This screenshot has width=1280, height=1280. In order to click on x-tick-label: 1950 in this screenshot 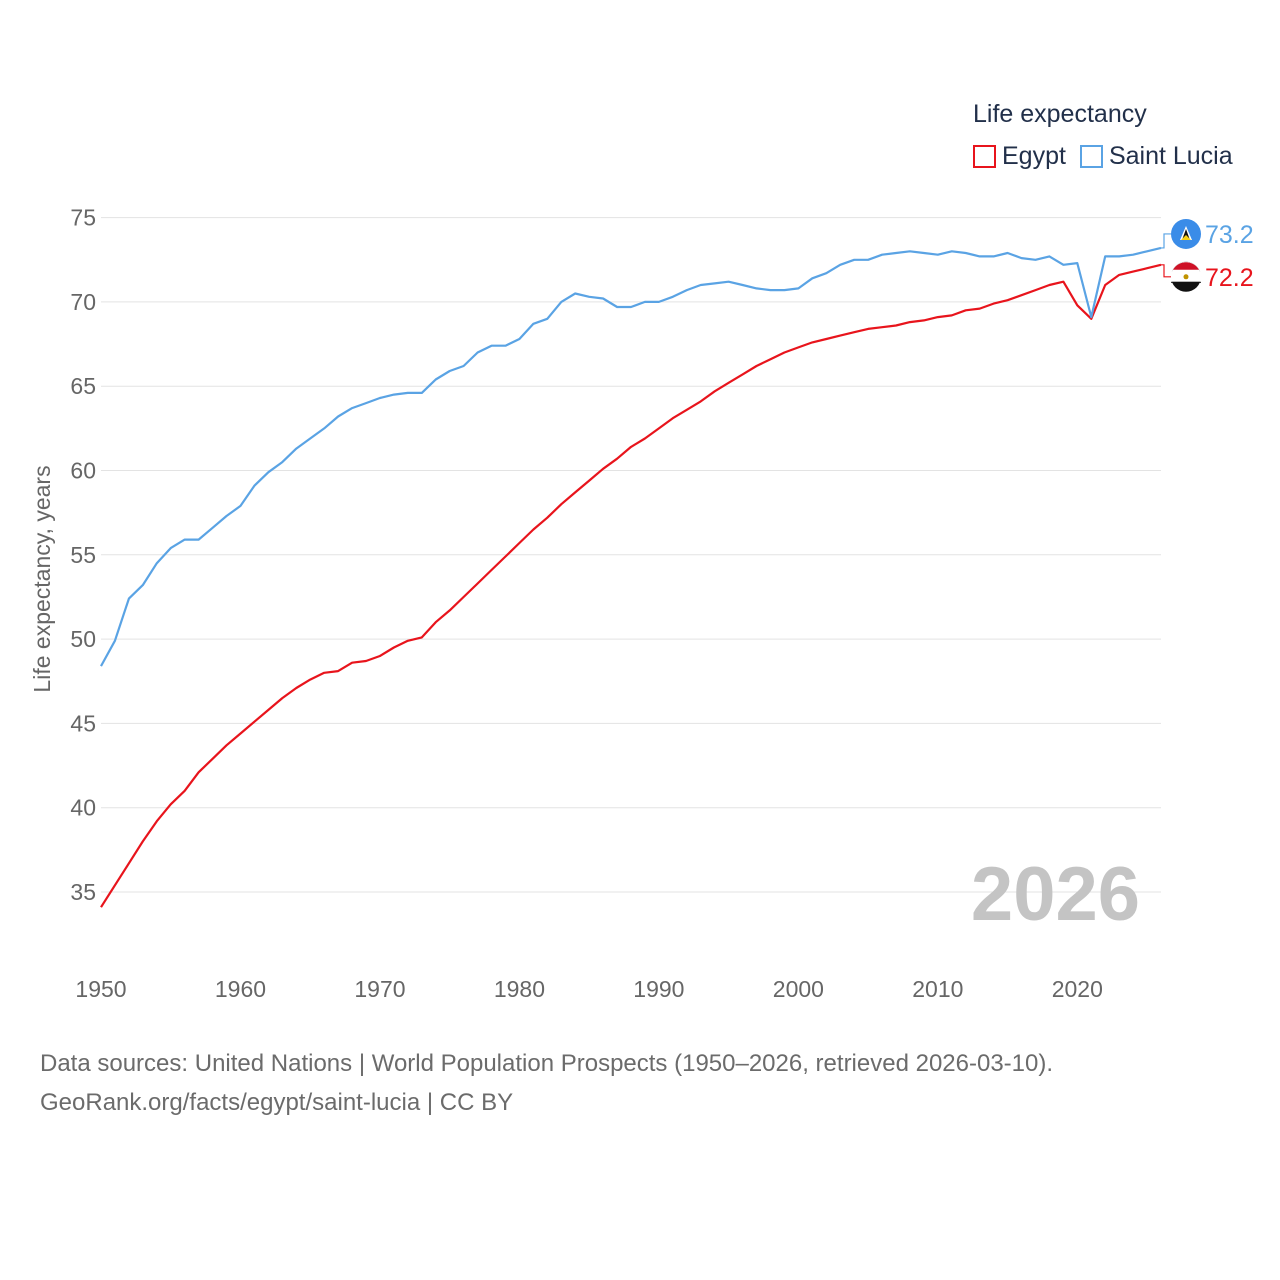, I will do `click(100, 989)`.